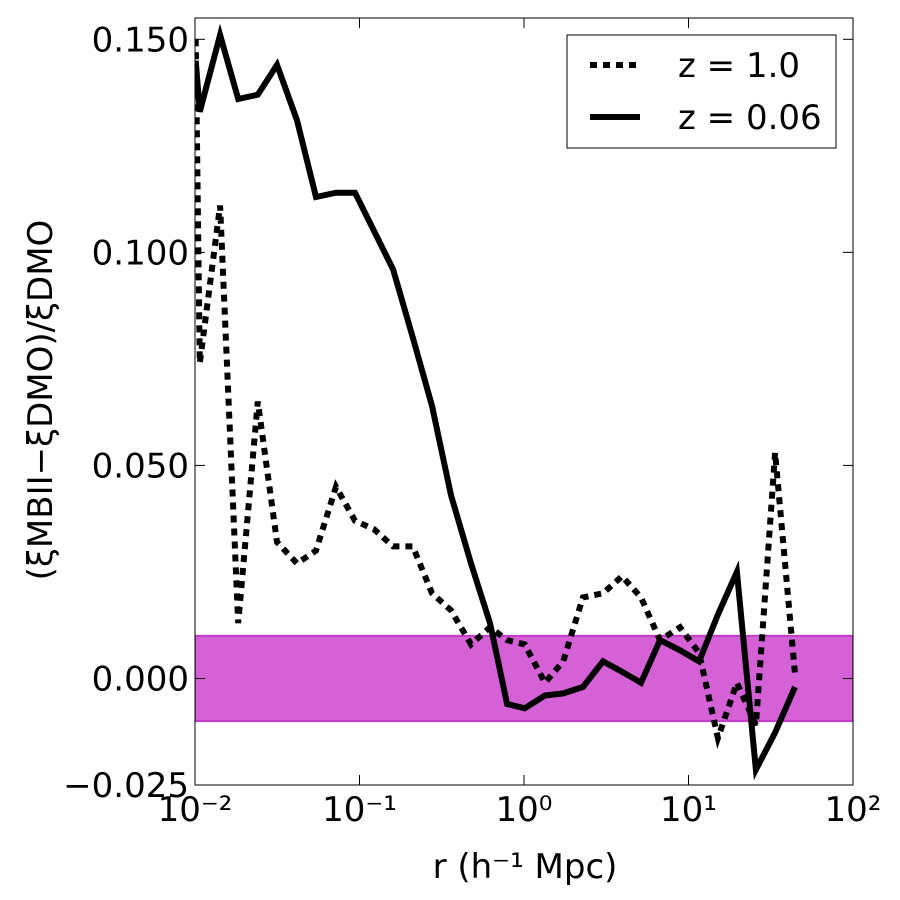  Describe the element at coordinates (359, 810) in the screenshot. I see `x-tick-label: 10⁻¹` at that location.